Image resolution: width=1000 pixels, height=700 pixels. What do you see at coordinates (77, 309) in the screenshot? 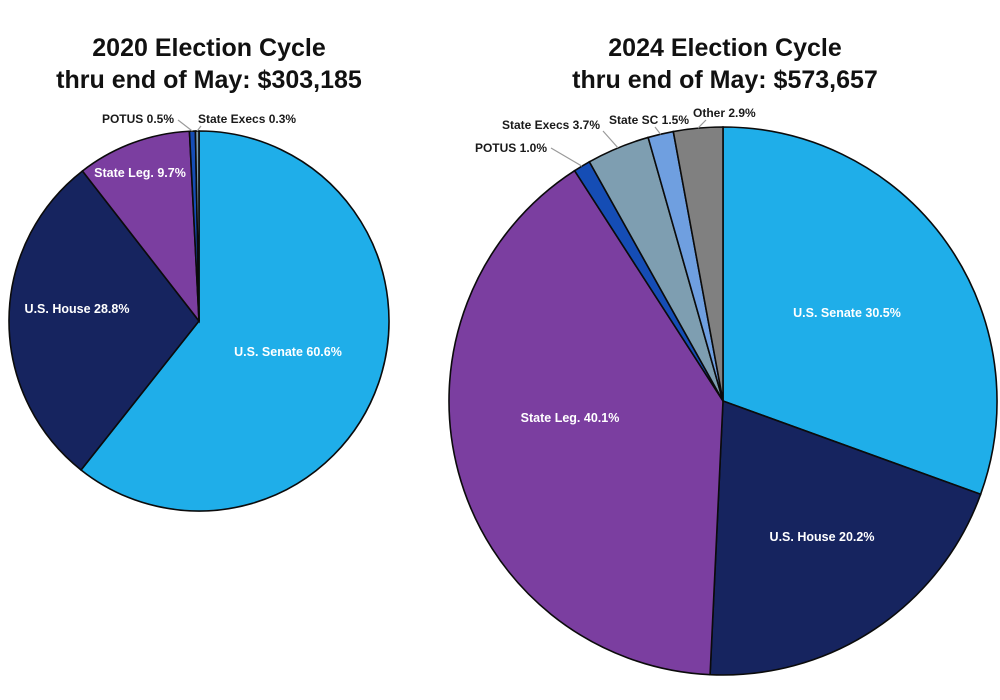
I see `pie-label-u-s-house: U.S. House 28.8%` at bounding box center [77, 309].